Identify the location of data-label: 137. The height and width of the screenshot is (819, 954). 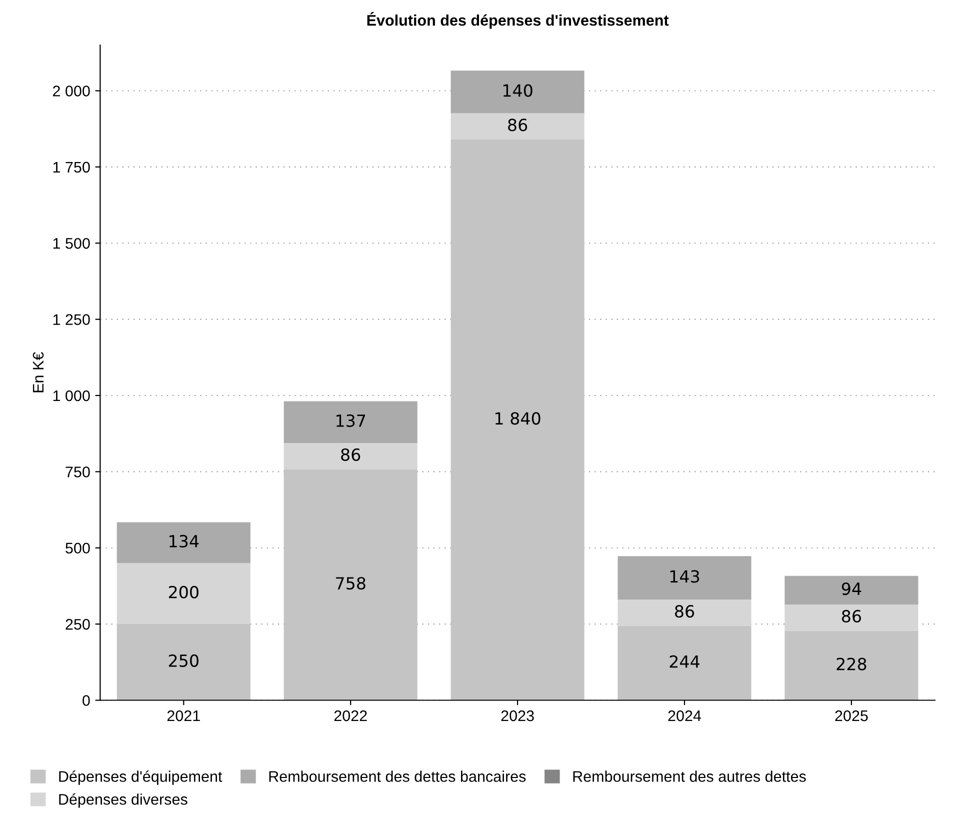
(351, 420).